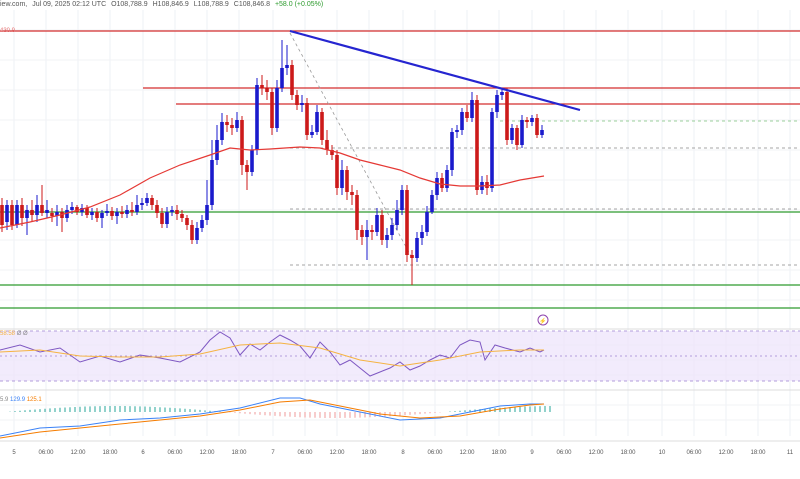  What do you see at coordinates (21, 400) in the screenshot?
I see `macd-labels: 5.9 129.9 125.1` at bounding box center [21, 400].